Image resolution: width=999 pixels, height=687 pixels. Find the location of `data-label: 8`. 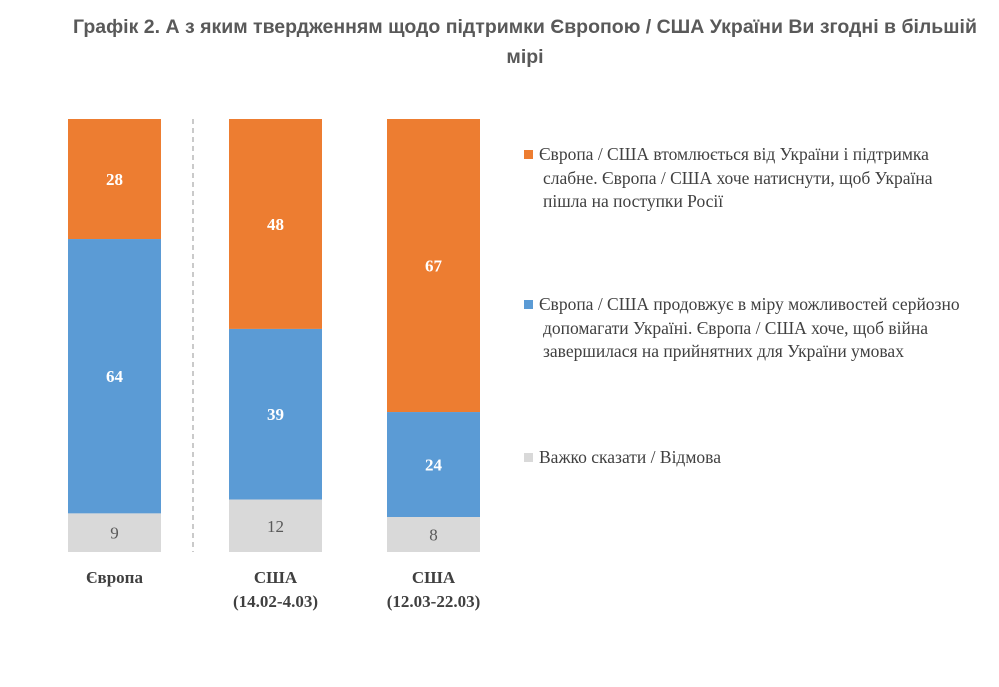

data-label: 8 is located at coordinates (433, 535).